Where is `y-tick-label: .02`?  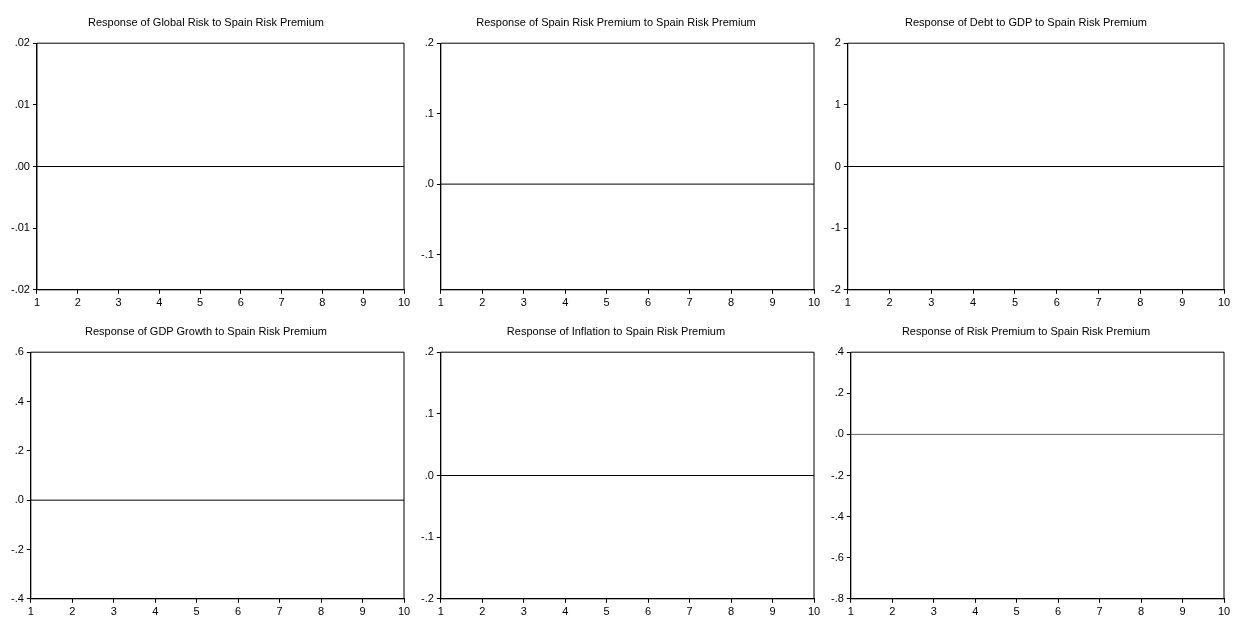 y-tick-label: .02 is located at coordinates (22, 42).